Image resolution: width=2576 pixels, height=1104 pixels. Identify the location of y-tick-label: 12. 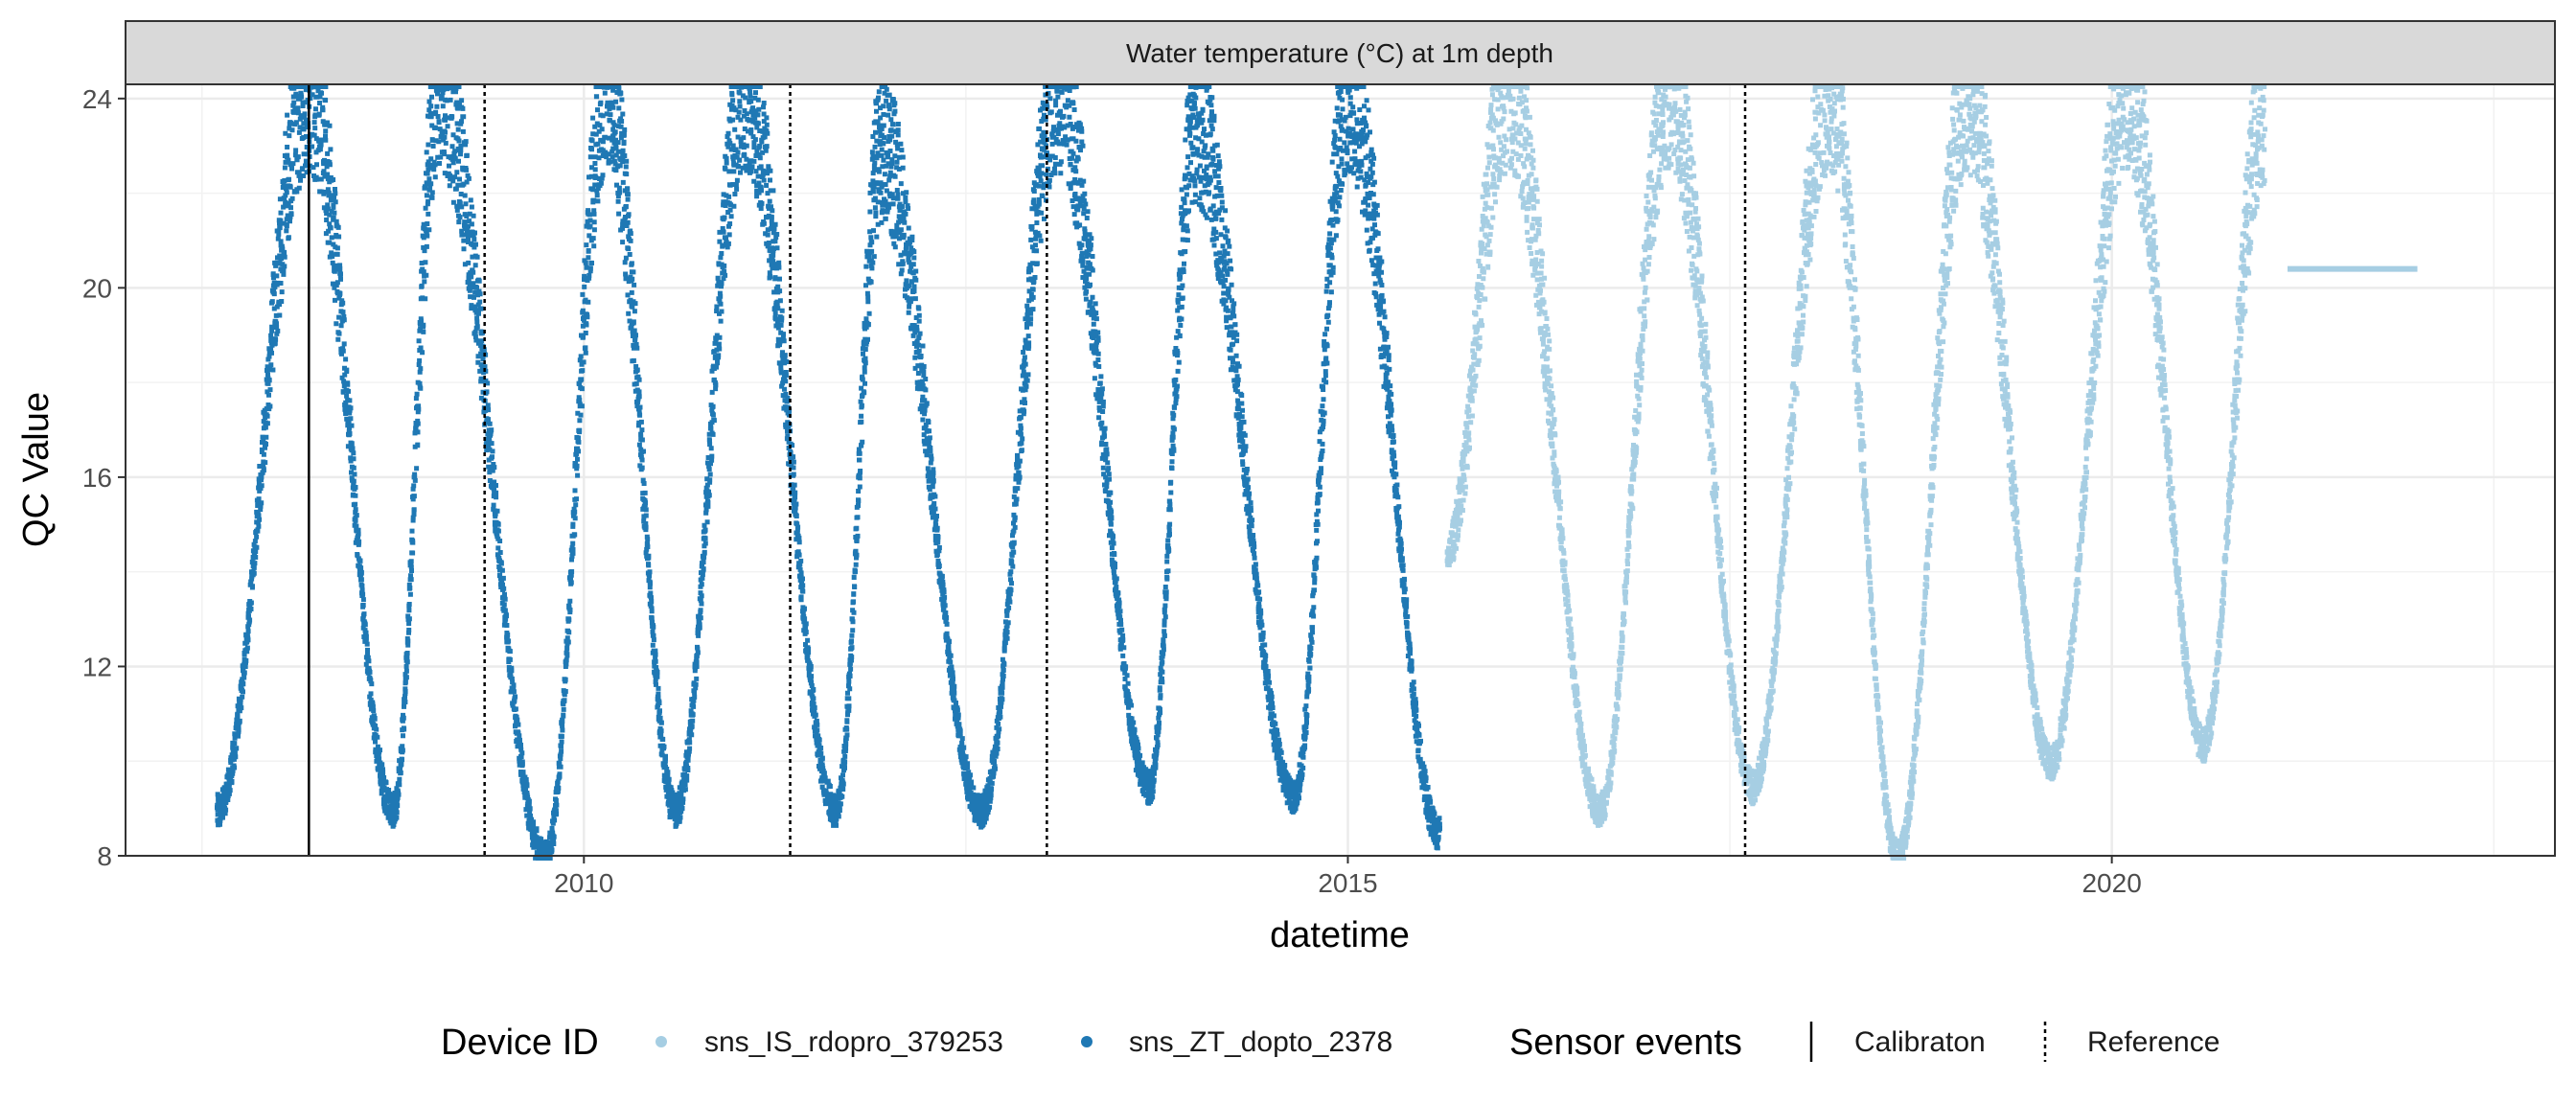
(97, 666).